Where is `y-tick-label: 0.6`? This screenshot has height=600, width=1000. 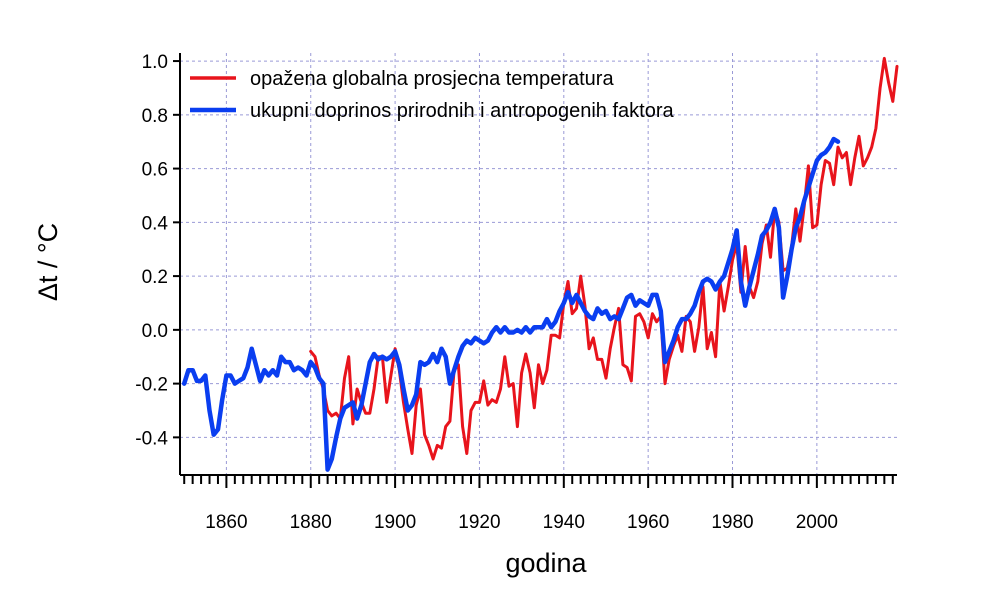 y-tick-label: 0.6 is located at coordinates (155, 170).